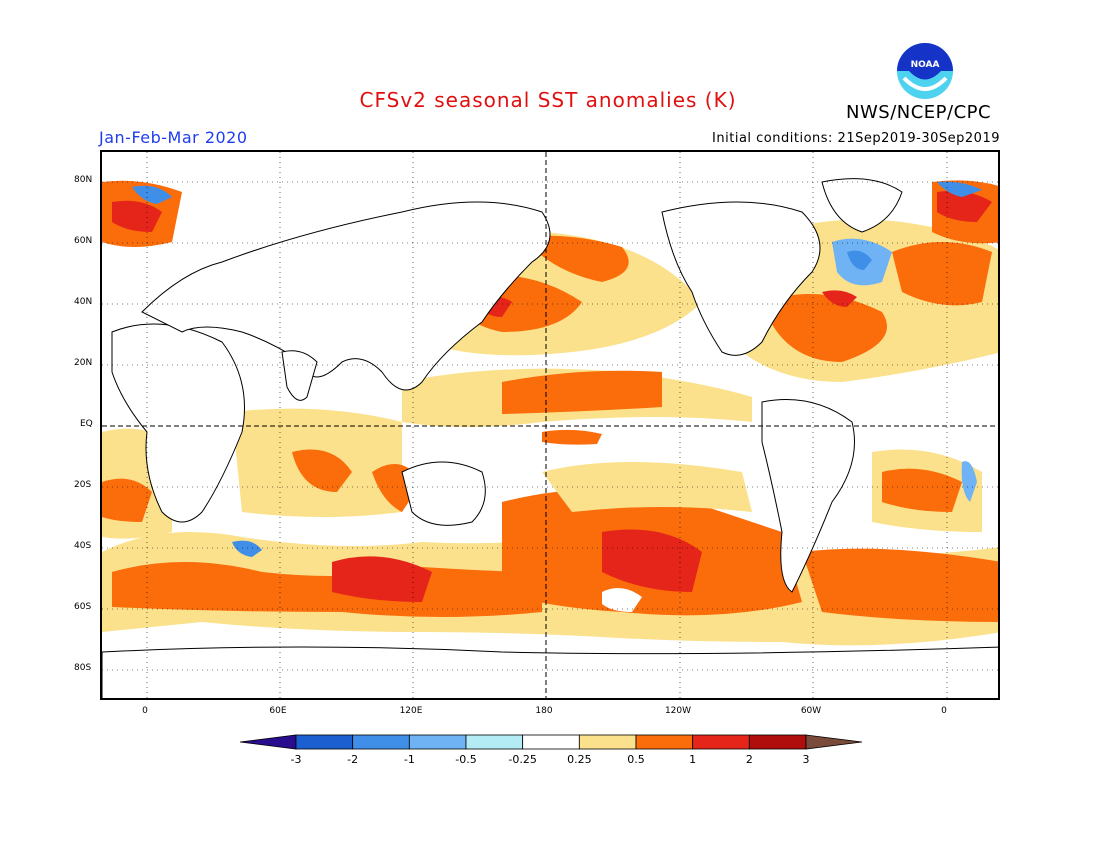 The image size is (1100, 850). What do you see at coordinates (856, 138) in the screenshot?
I see `initial-conditions: Initial conditions: 21Sep2019-30Sep2019` at bounding box center [856, 138].